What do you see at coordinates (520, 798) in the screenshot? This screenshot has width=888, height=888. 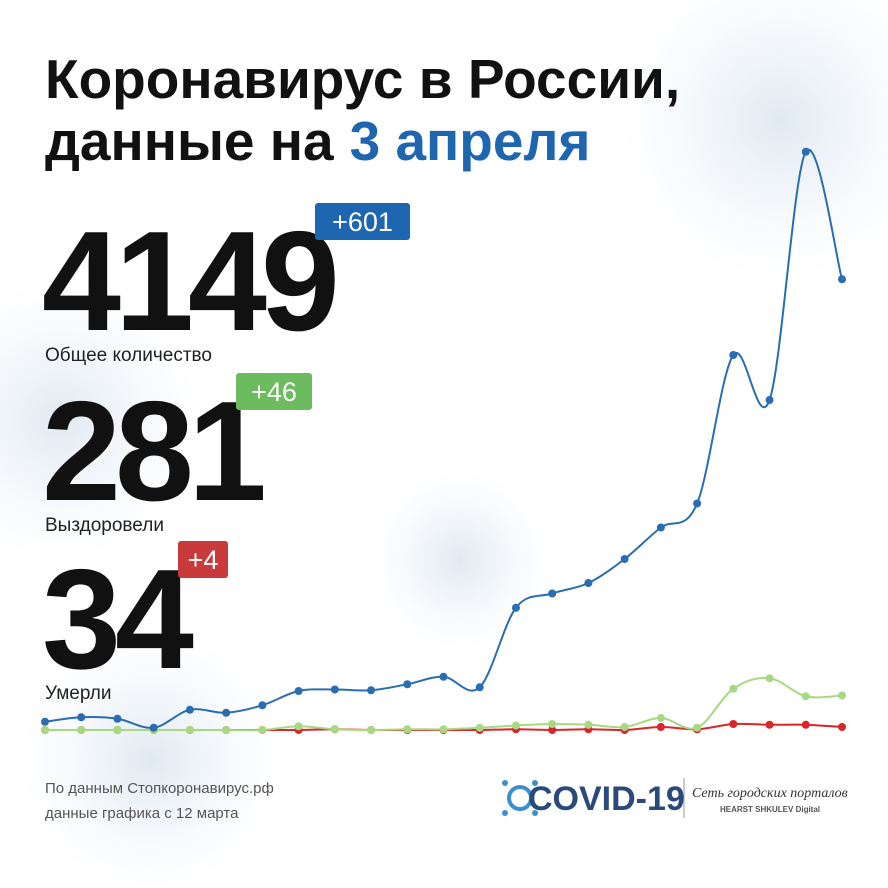 I see `logo-icon` at bounding box center [520, 798].